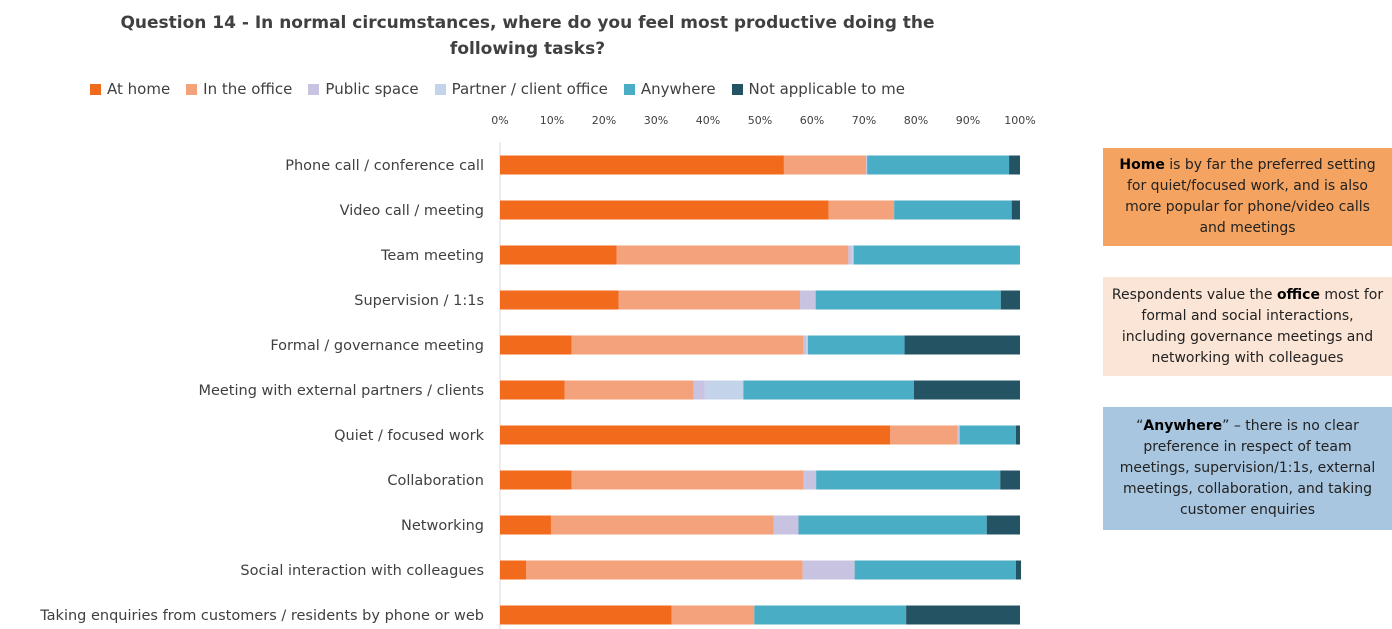  Describe the element at coordinates (1142, 165) in the screenshot. I see `note-home-bold: Home` at that location.